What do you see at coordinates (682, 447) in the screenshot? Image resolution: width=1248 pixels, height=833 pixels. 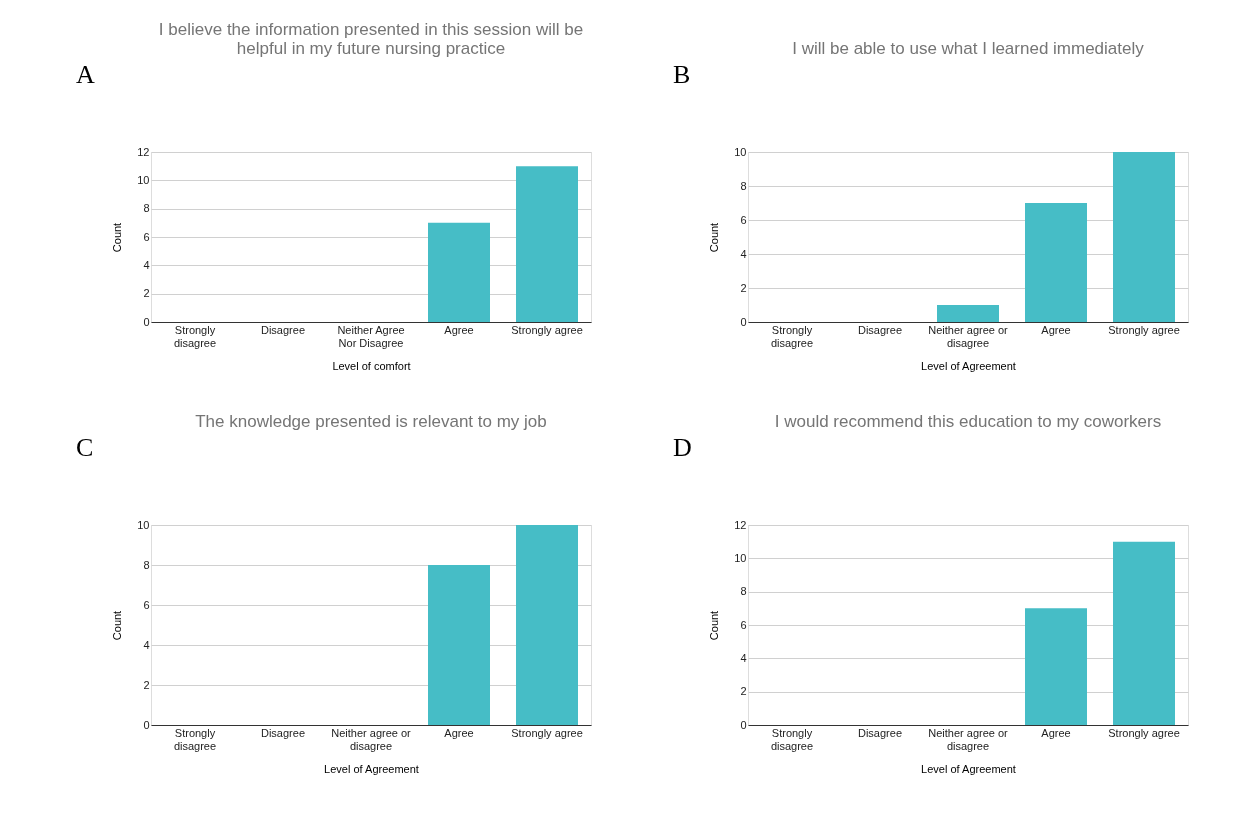 I see `text: D` at bounding box center [682, 447].